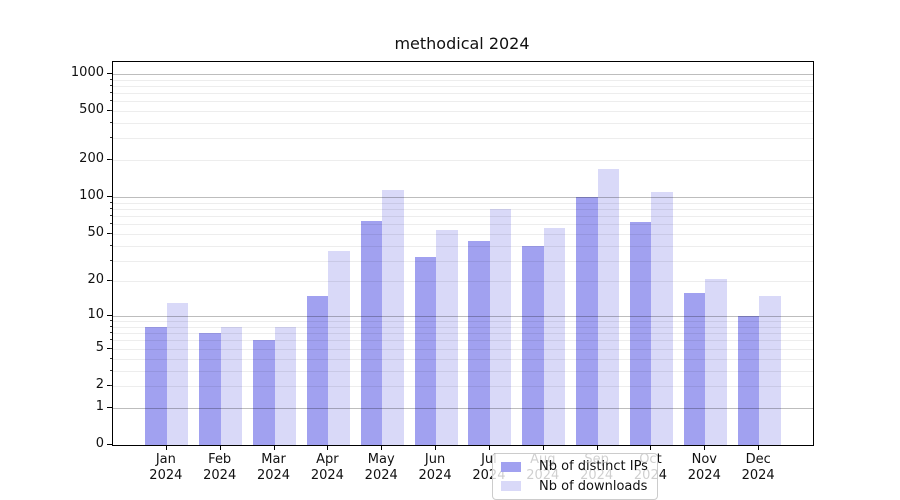  What do you see at coordinates (99, 406) in the screenshot?
I see `y-tick-label-1: 1` at bounding box center [99, 406].